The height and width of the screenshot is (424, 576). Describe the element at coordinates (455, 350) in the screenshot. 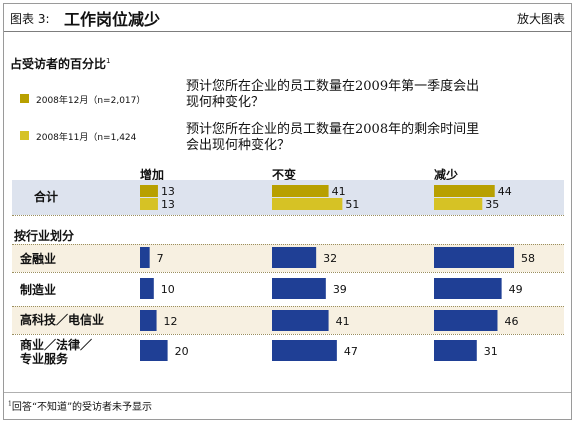

I see `industry-bar-services-decrease` at that location.